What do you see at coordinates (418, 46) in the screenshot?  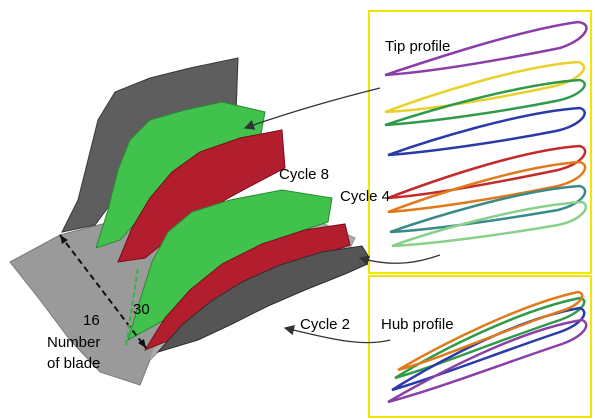 I see `tip-profile-label: Tip profile` at bounding box center [418, 46].